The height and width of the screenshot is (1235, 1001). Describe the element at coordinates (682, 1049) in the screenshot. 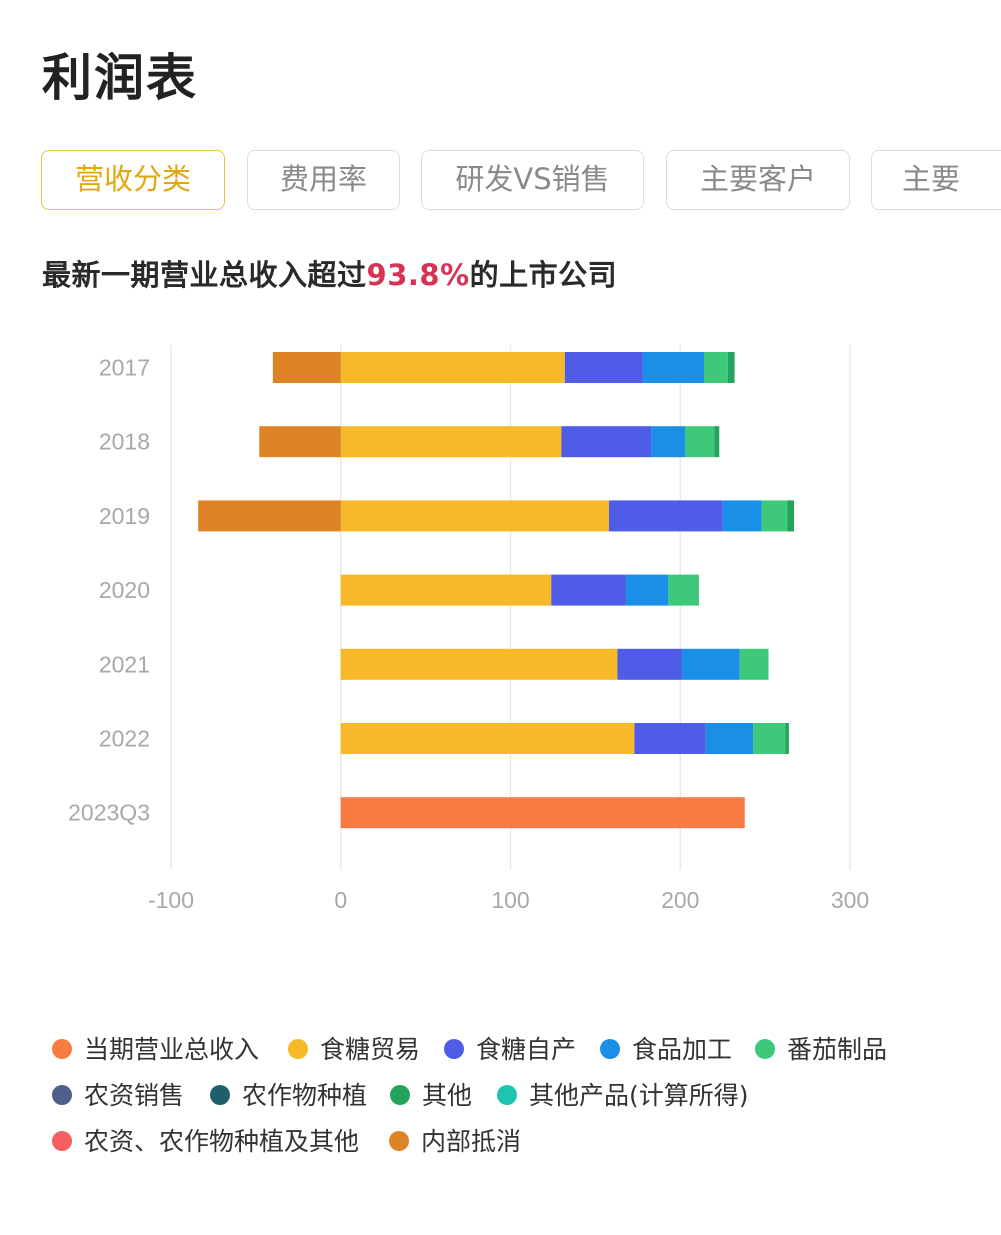

I see `legend-label: 食品加工` at that location.